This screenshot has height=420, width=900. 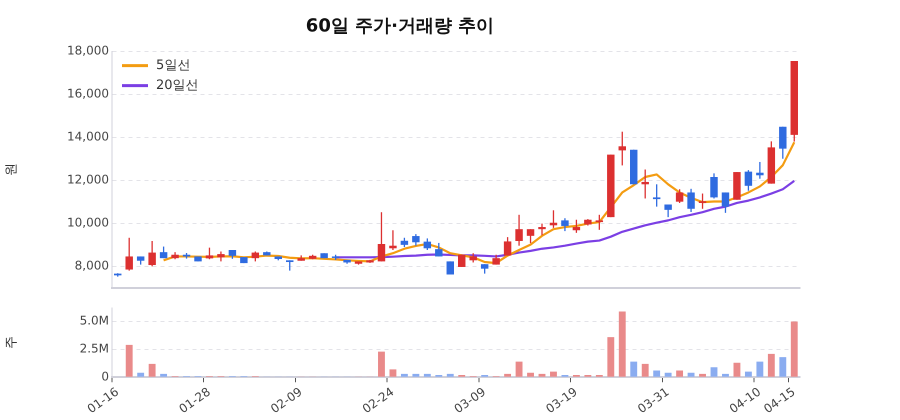 What do you see at coordinates (177, 85) in the screenshot?
I see `legend-label: 20일선` at bounding box center [177, 85].